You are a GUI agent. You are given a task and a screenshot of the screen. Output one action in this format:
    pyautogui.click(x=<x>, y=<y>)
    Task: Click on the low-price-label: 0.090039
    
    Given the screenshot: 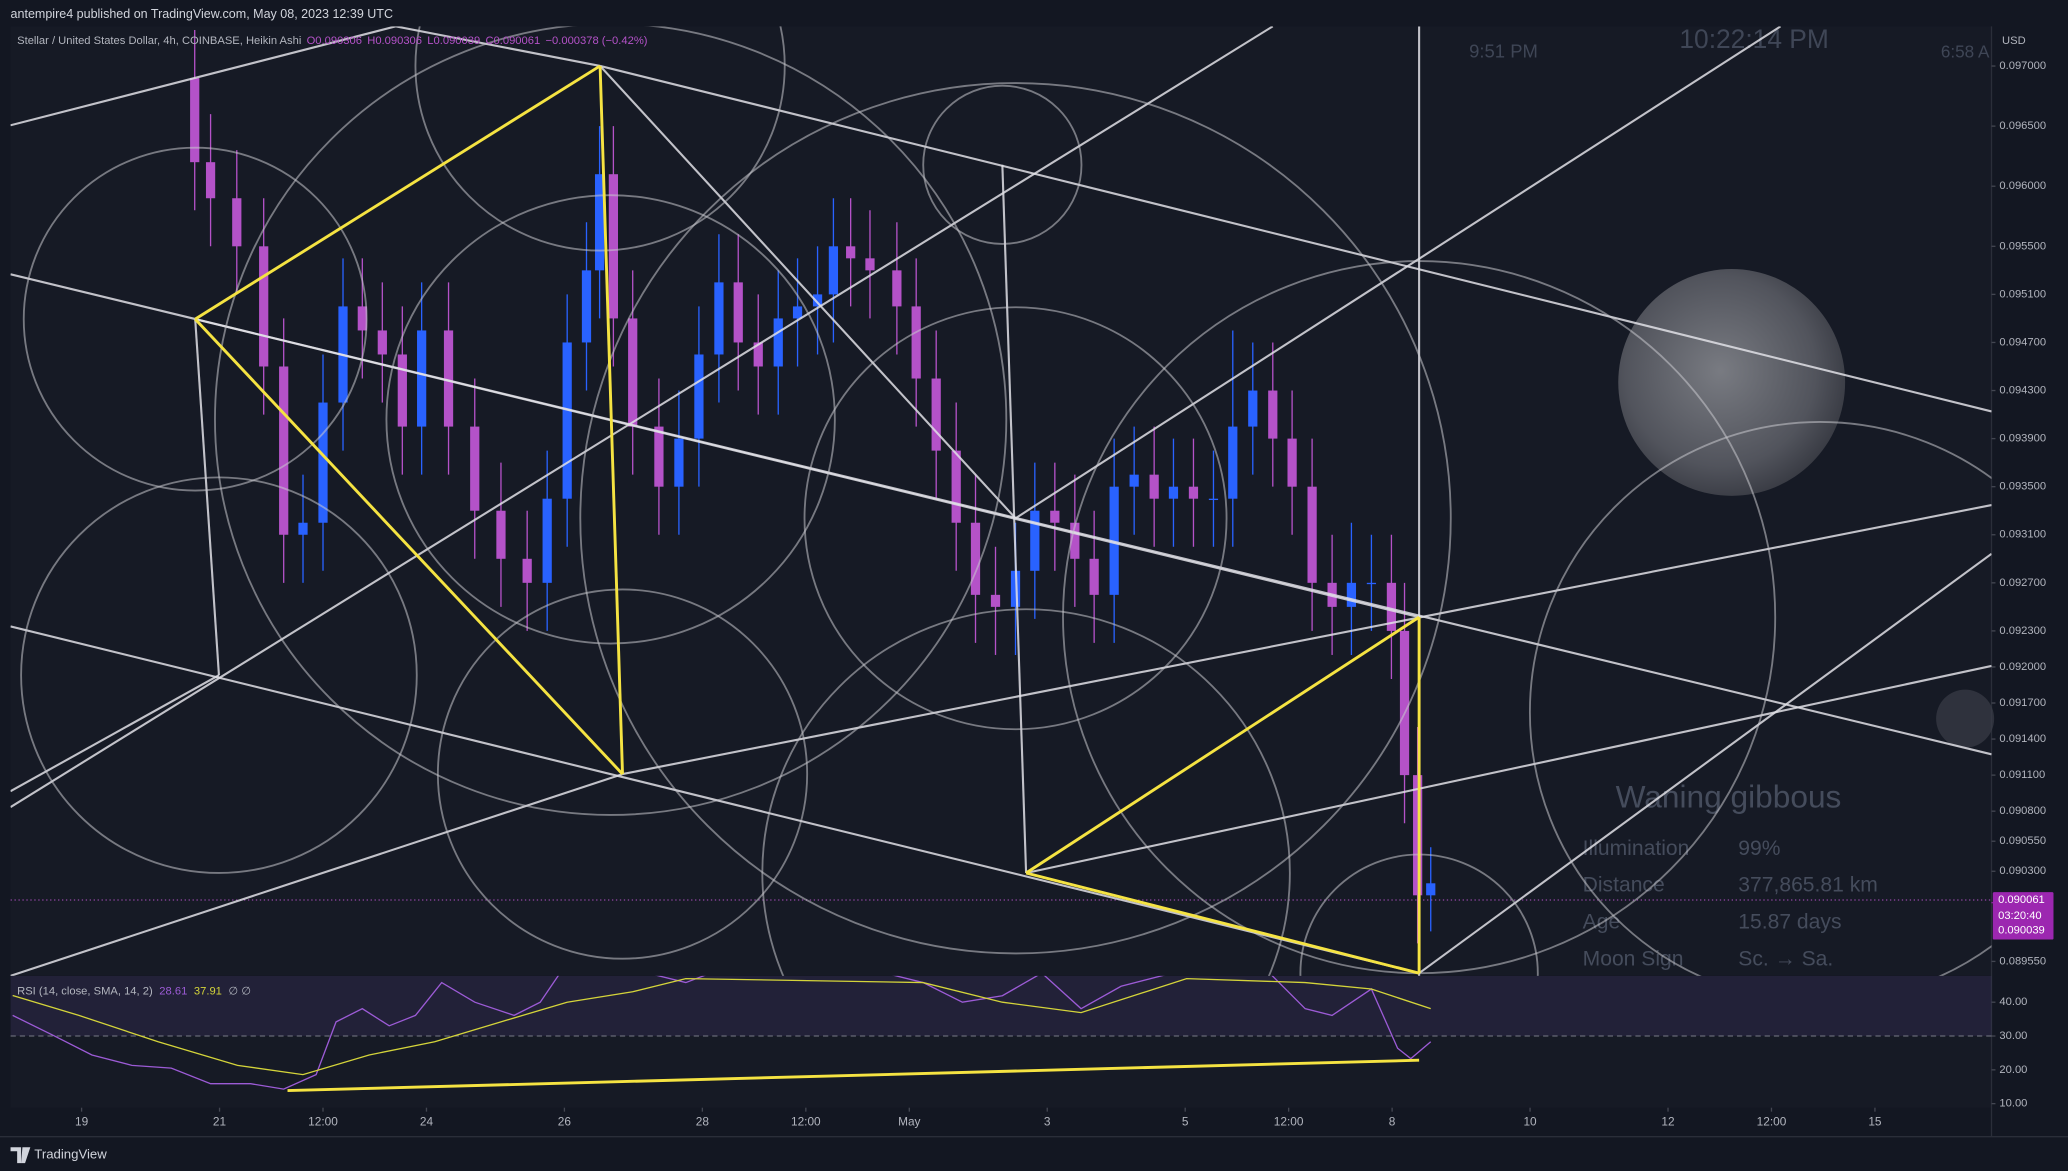 What is the action you would take?
    pyautogui.click(x=2021, y=930)
    